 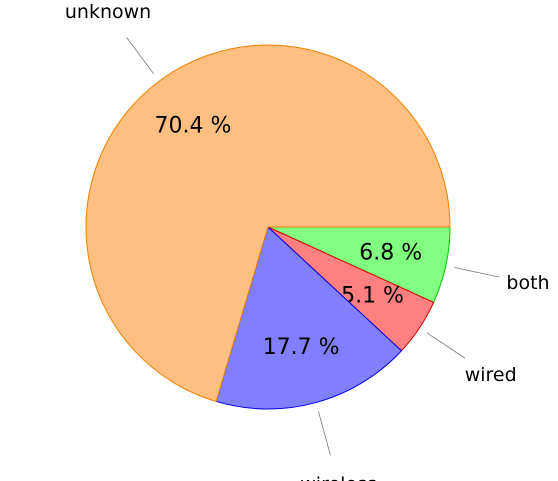 What do you see at coordinates (108, 12) in the screenshot?
I see `slice-label: unknown` at bounding box center [108, 12].